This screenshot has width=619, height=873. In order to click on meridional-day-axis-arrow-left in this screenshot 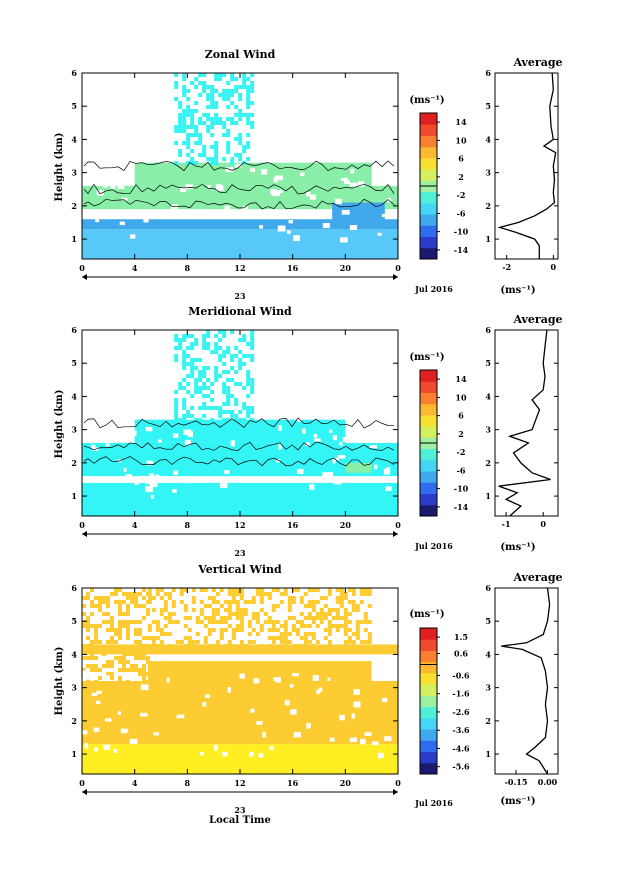, I will do `click(84, 534)`.